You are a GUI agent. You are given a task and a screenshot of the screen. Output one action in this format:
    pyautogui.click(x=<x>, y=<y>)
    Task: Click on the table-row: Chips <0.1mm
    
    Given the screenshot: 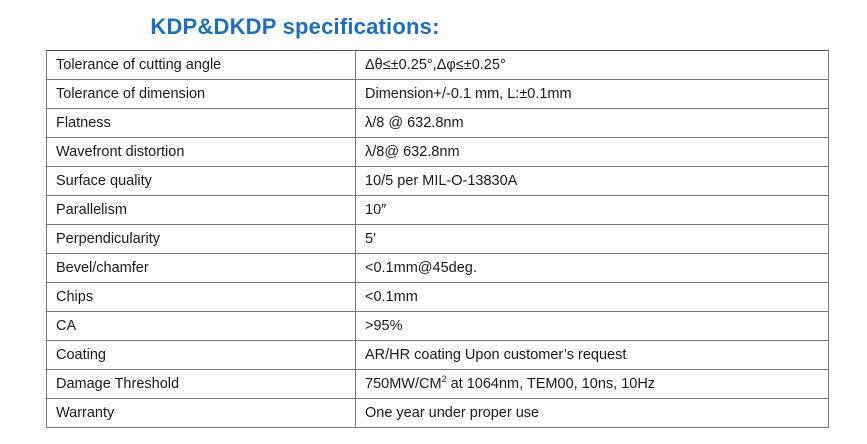 What is the action you would take?
    pyautogui.click(x=437, y=297)
    